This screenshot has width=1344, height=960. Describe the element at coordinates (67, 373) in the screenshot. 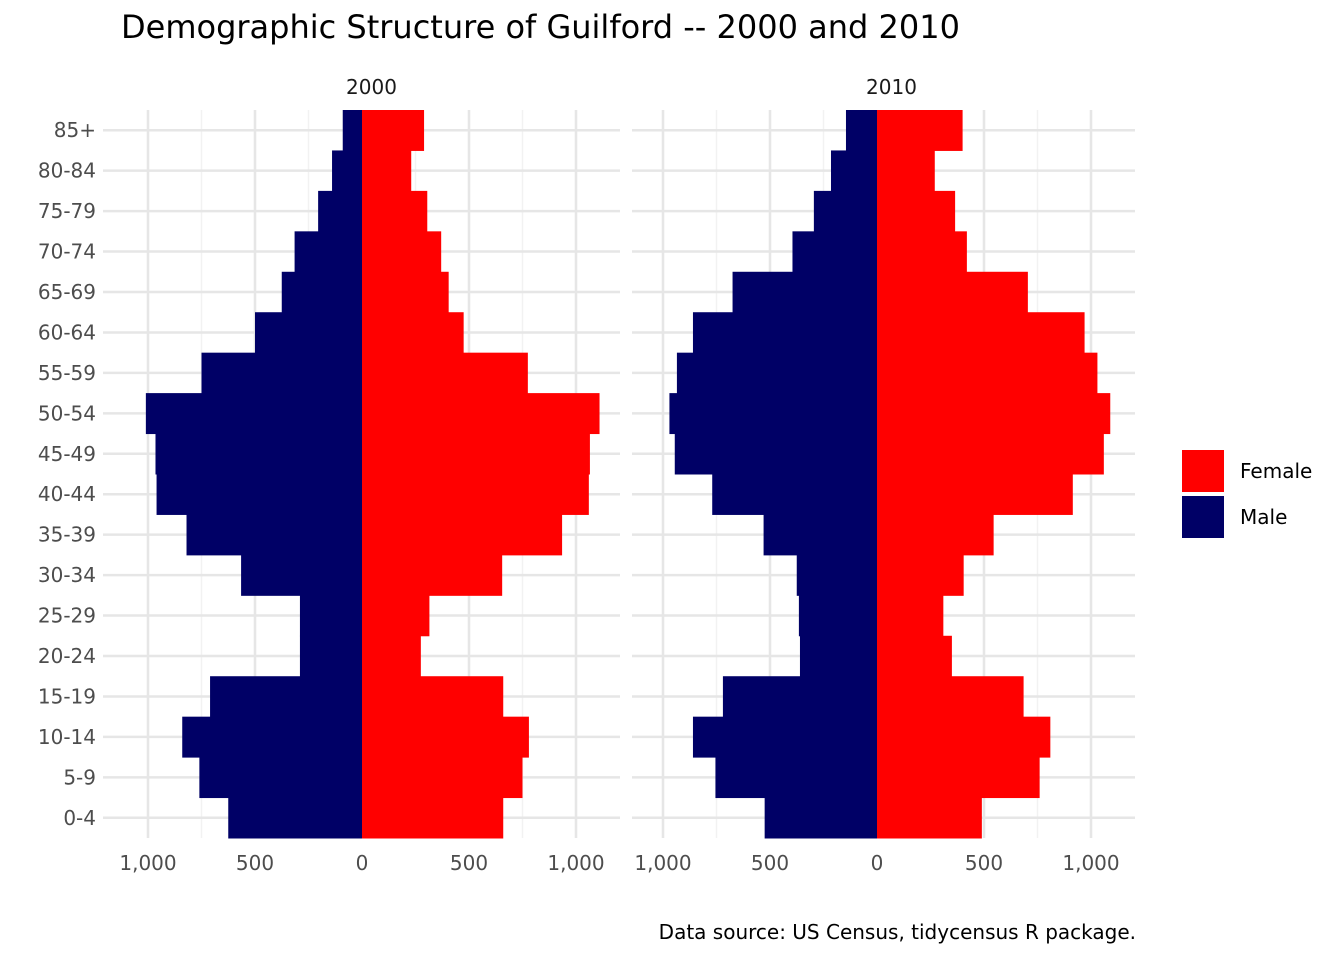

I see `y-tick-label: 55-59` at that location.